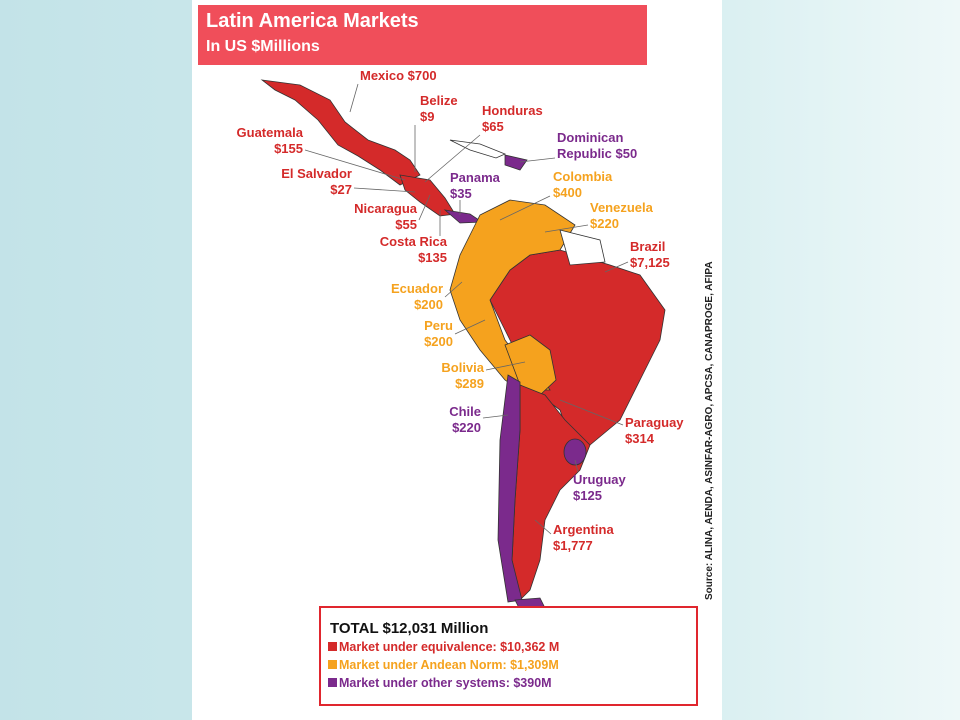 The image size is (960, 720). I want to click on dominican-republic, so click(516, 162).